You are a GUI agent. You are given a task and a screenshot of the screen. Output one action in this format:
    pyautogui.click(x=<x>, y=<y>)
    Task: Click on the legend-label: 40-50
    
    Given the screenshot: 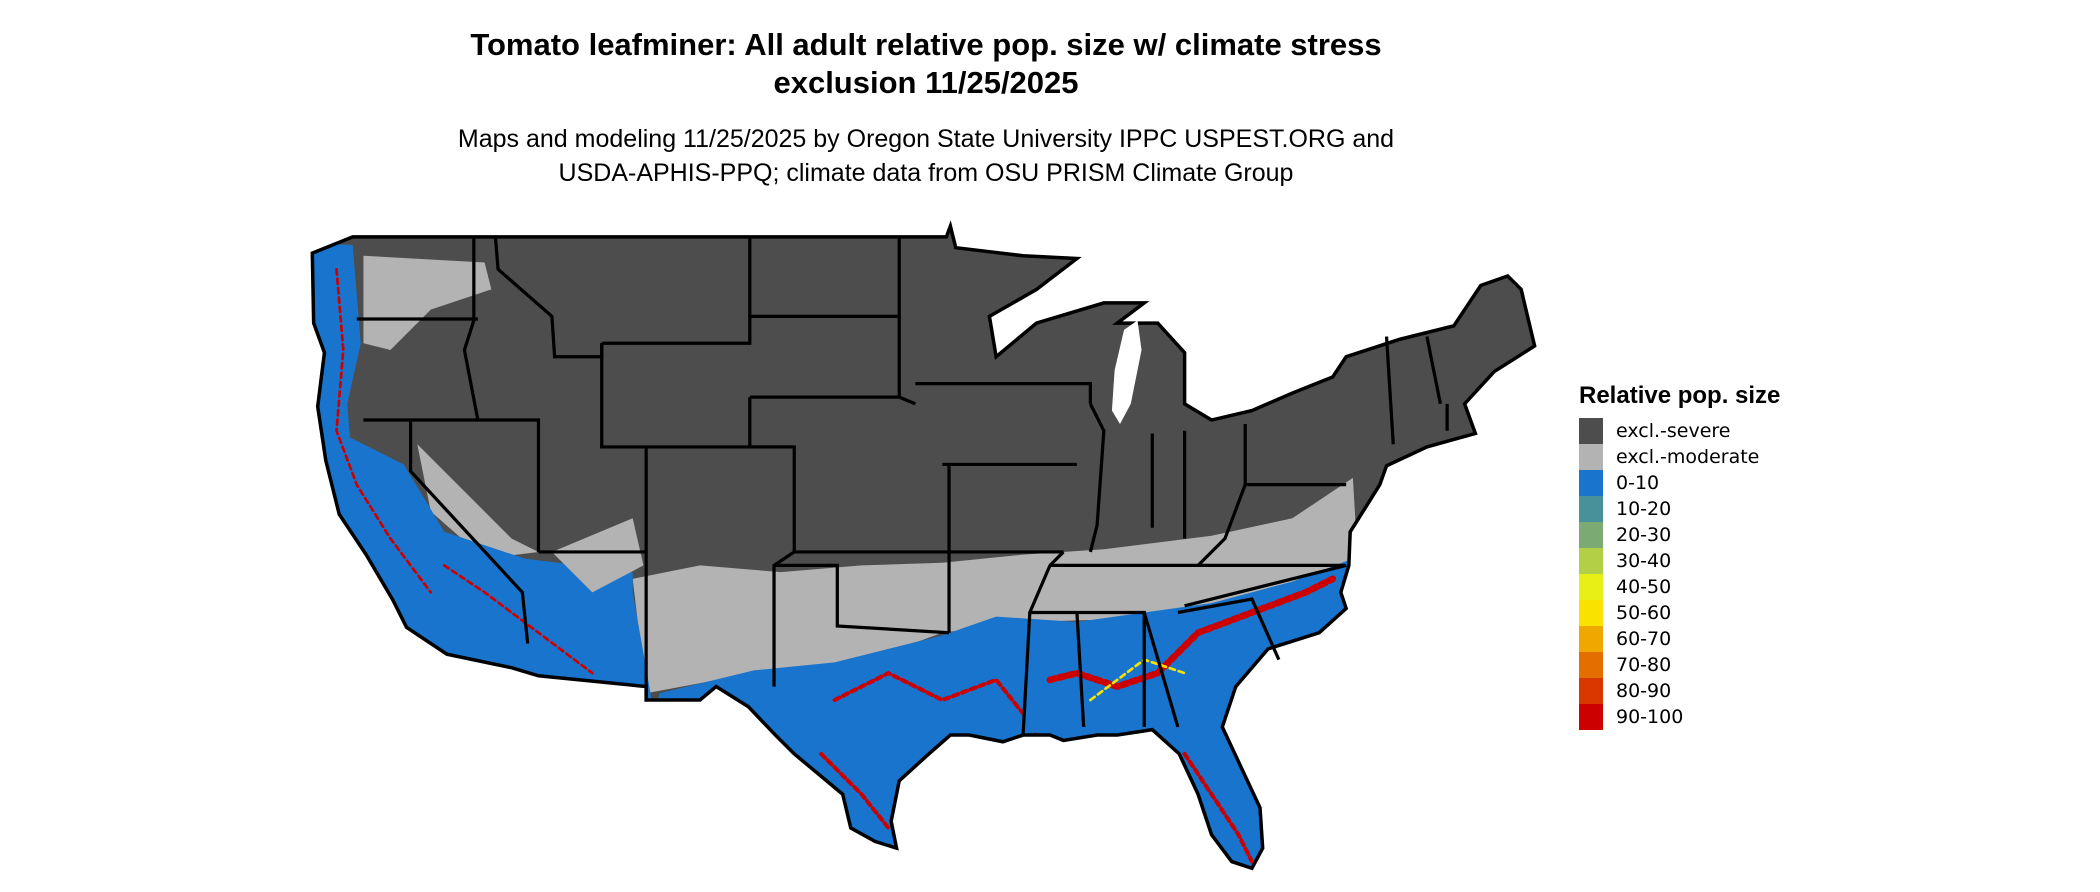 What is the action you would take?
    pyautogui.click(x=1644, y=587)
    